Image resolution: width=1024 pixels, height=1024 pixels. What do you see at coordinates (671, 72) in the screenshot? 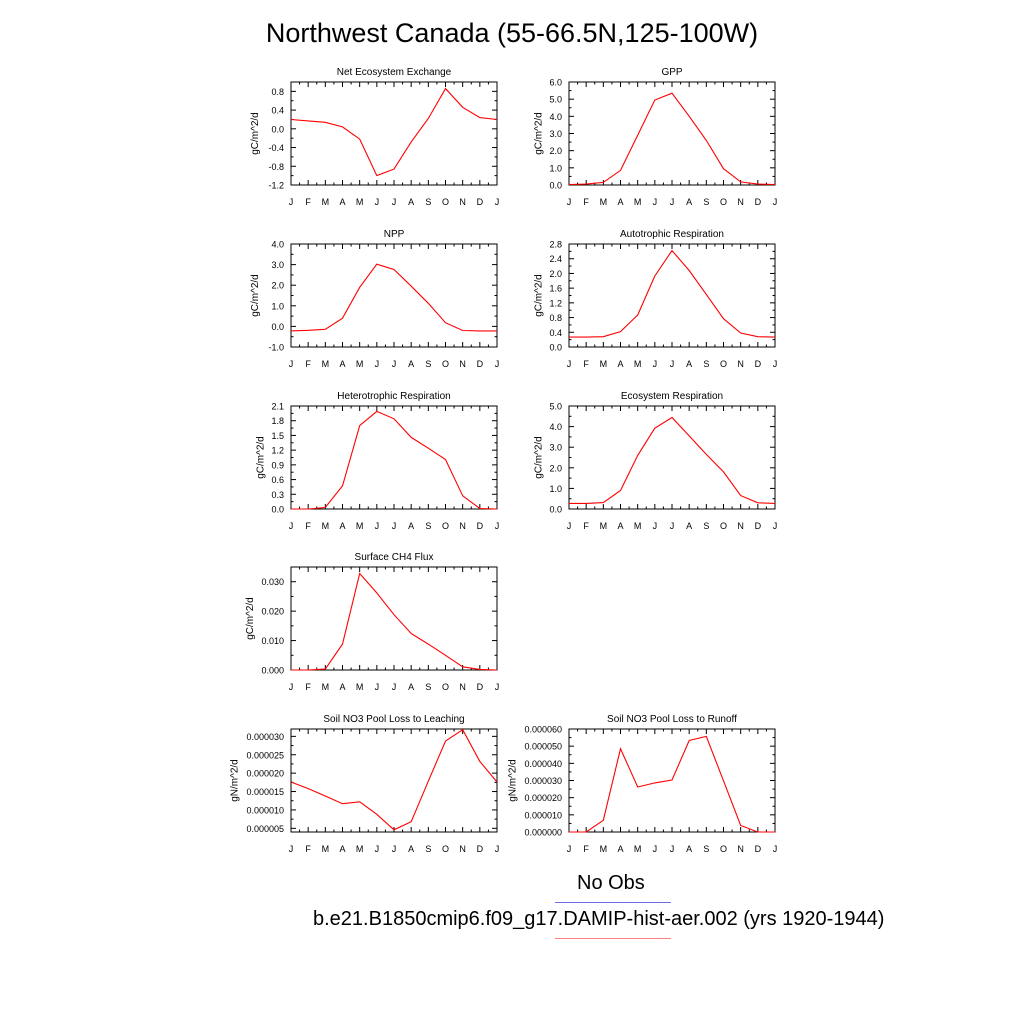
I see `panel-title: GPP` at bounding box center [671, 72].